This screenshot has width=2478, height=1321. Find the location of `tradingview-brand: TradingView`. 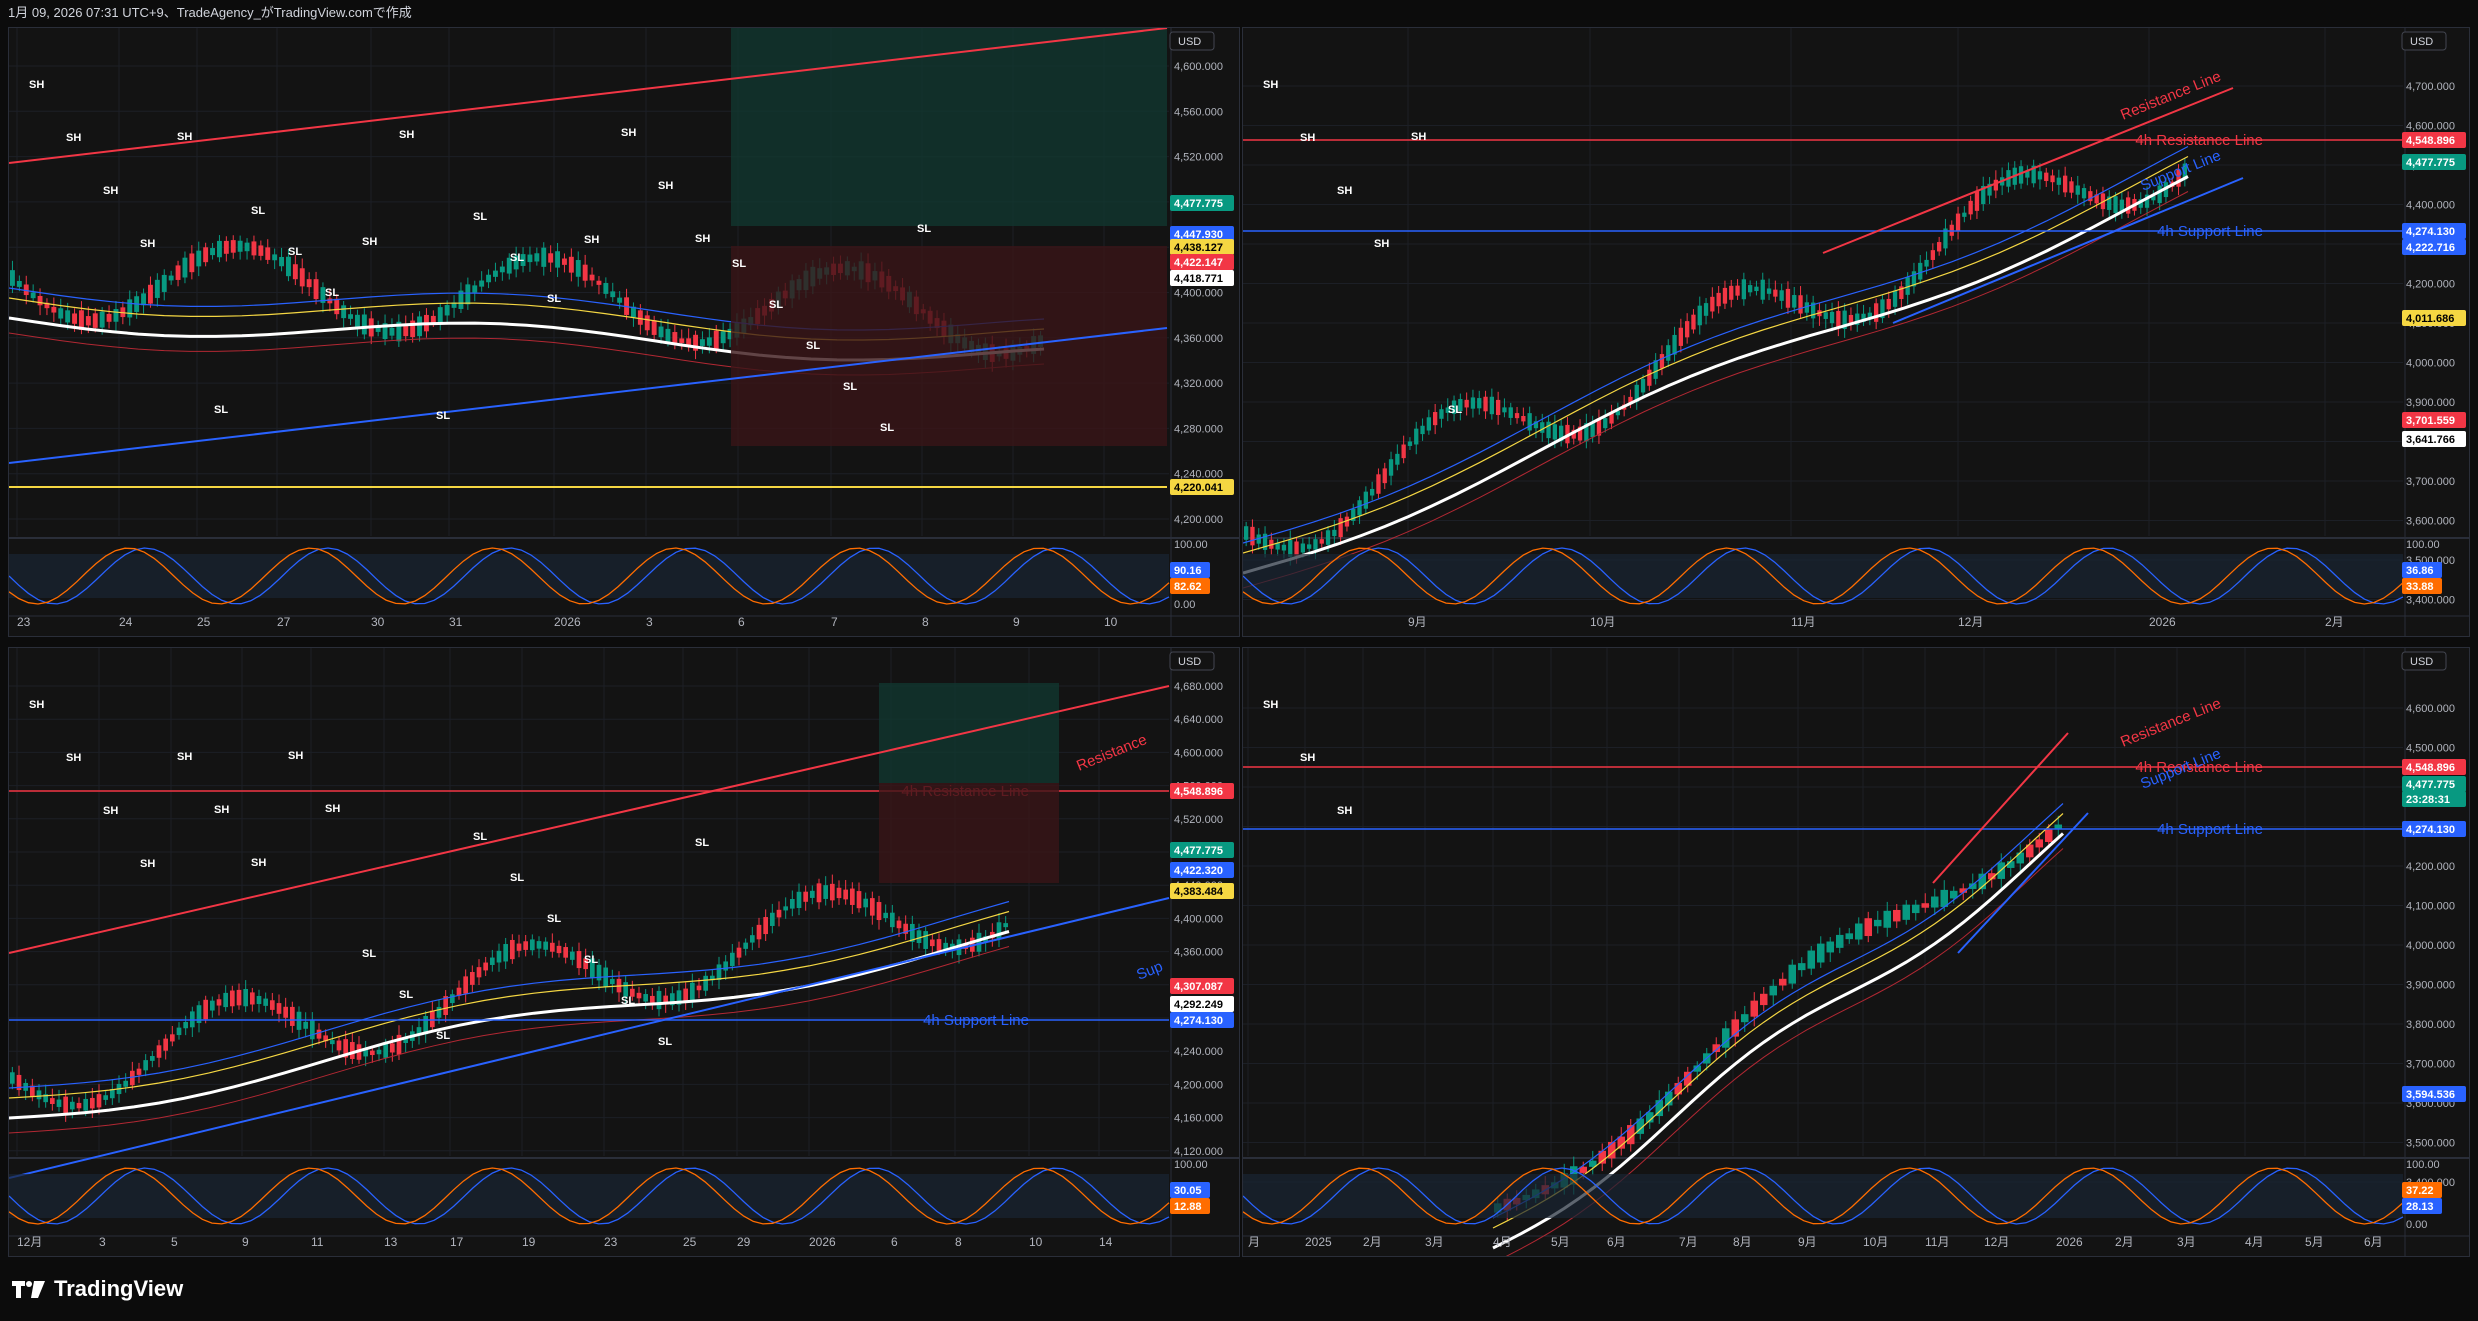

tradingview-brand: TradingView is located at coordinates (97, 1289).